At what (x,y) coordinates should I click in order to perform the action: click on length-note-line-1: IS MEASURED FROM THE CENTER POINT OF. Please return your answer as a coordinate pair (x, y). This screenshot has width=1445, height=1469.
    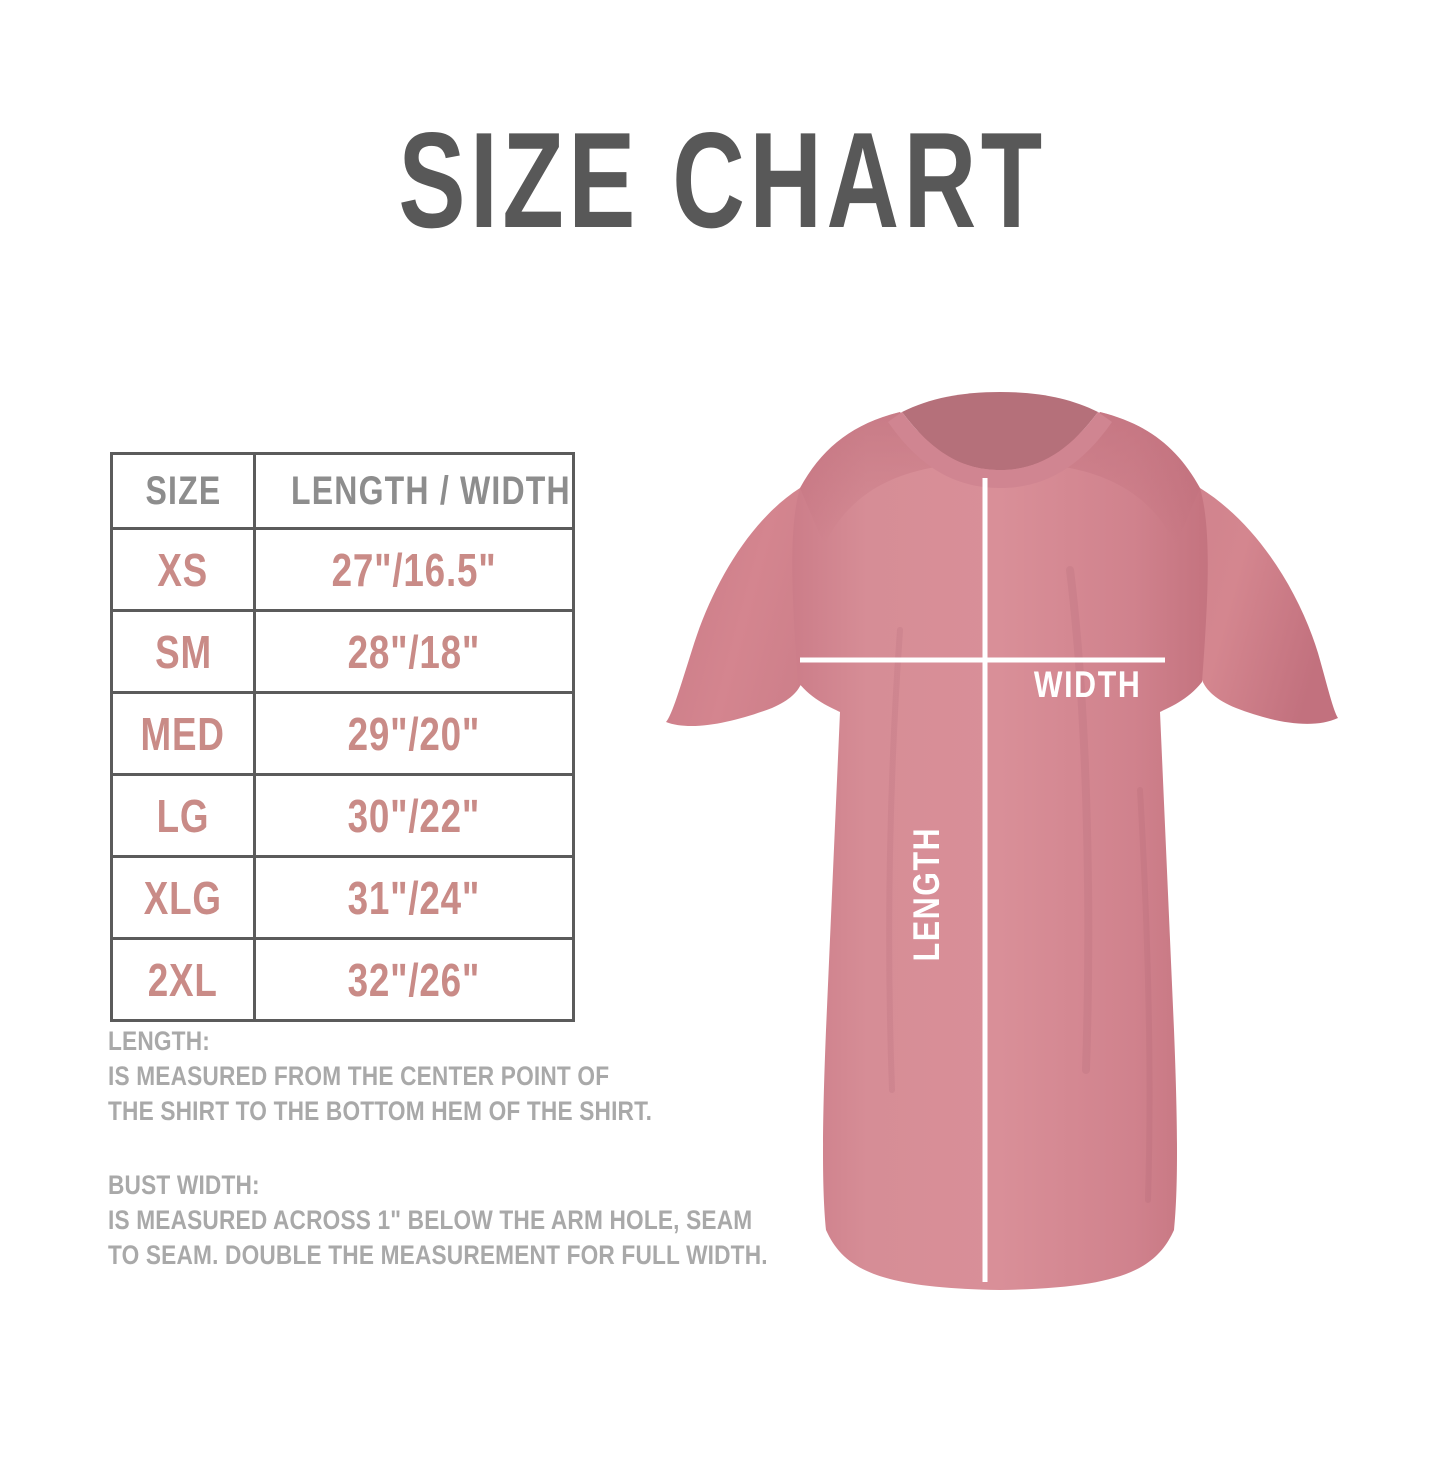
    Looking at the image, I should click on (359, 1076).